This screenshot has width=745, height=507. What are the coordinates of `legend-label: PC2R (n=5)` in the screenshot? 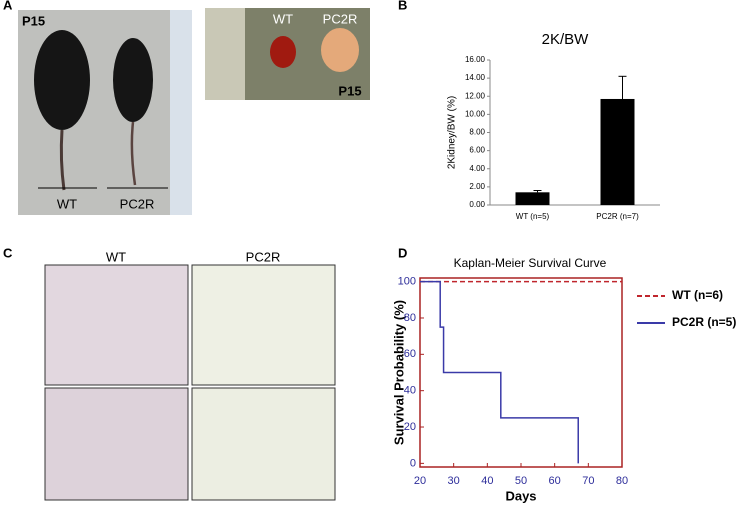 It's located at (704, 322).